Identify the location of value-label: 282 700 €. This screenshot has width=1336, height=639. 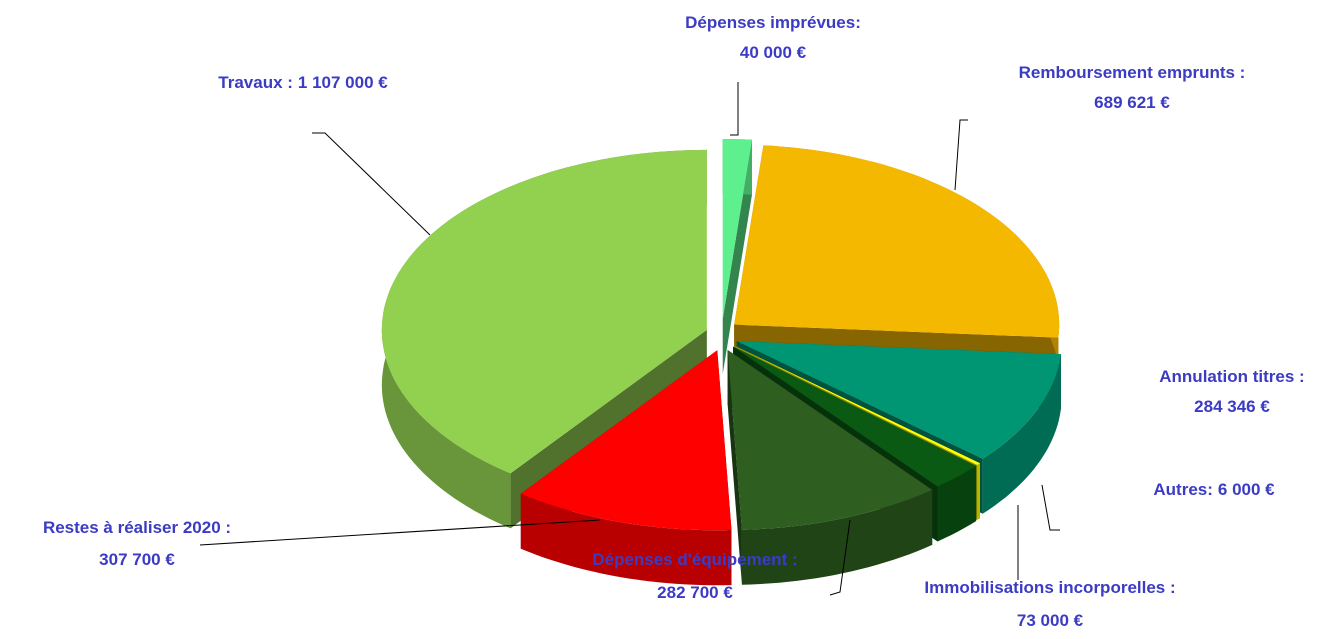
(695, 592).